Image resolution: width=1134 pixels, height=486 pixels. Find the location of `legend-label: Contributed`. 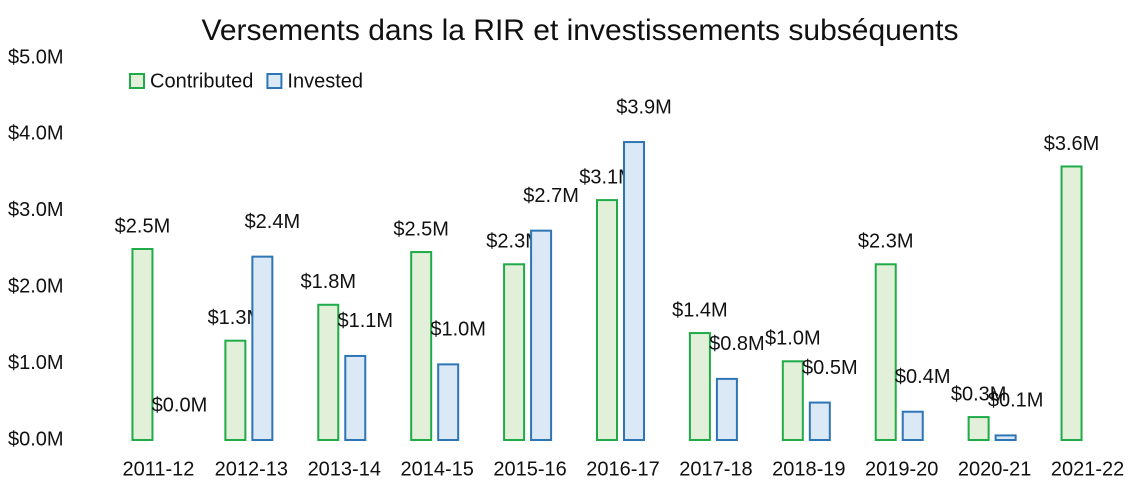

legend-label: Contributed is located at coordinates (201, 81).